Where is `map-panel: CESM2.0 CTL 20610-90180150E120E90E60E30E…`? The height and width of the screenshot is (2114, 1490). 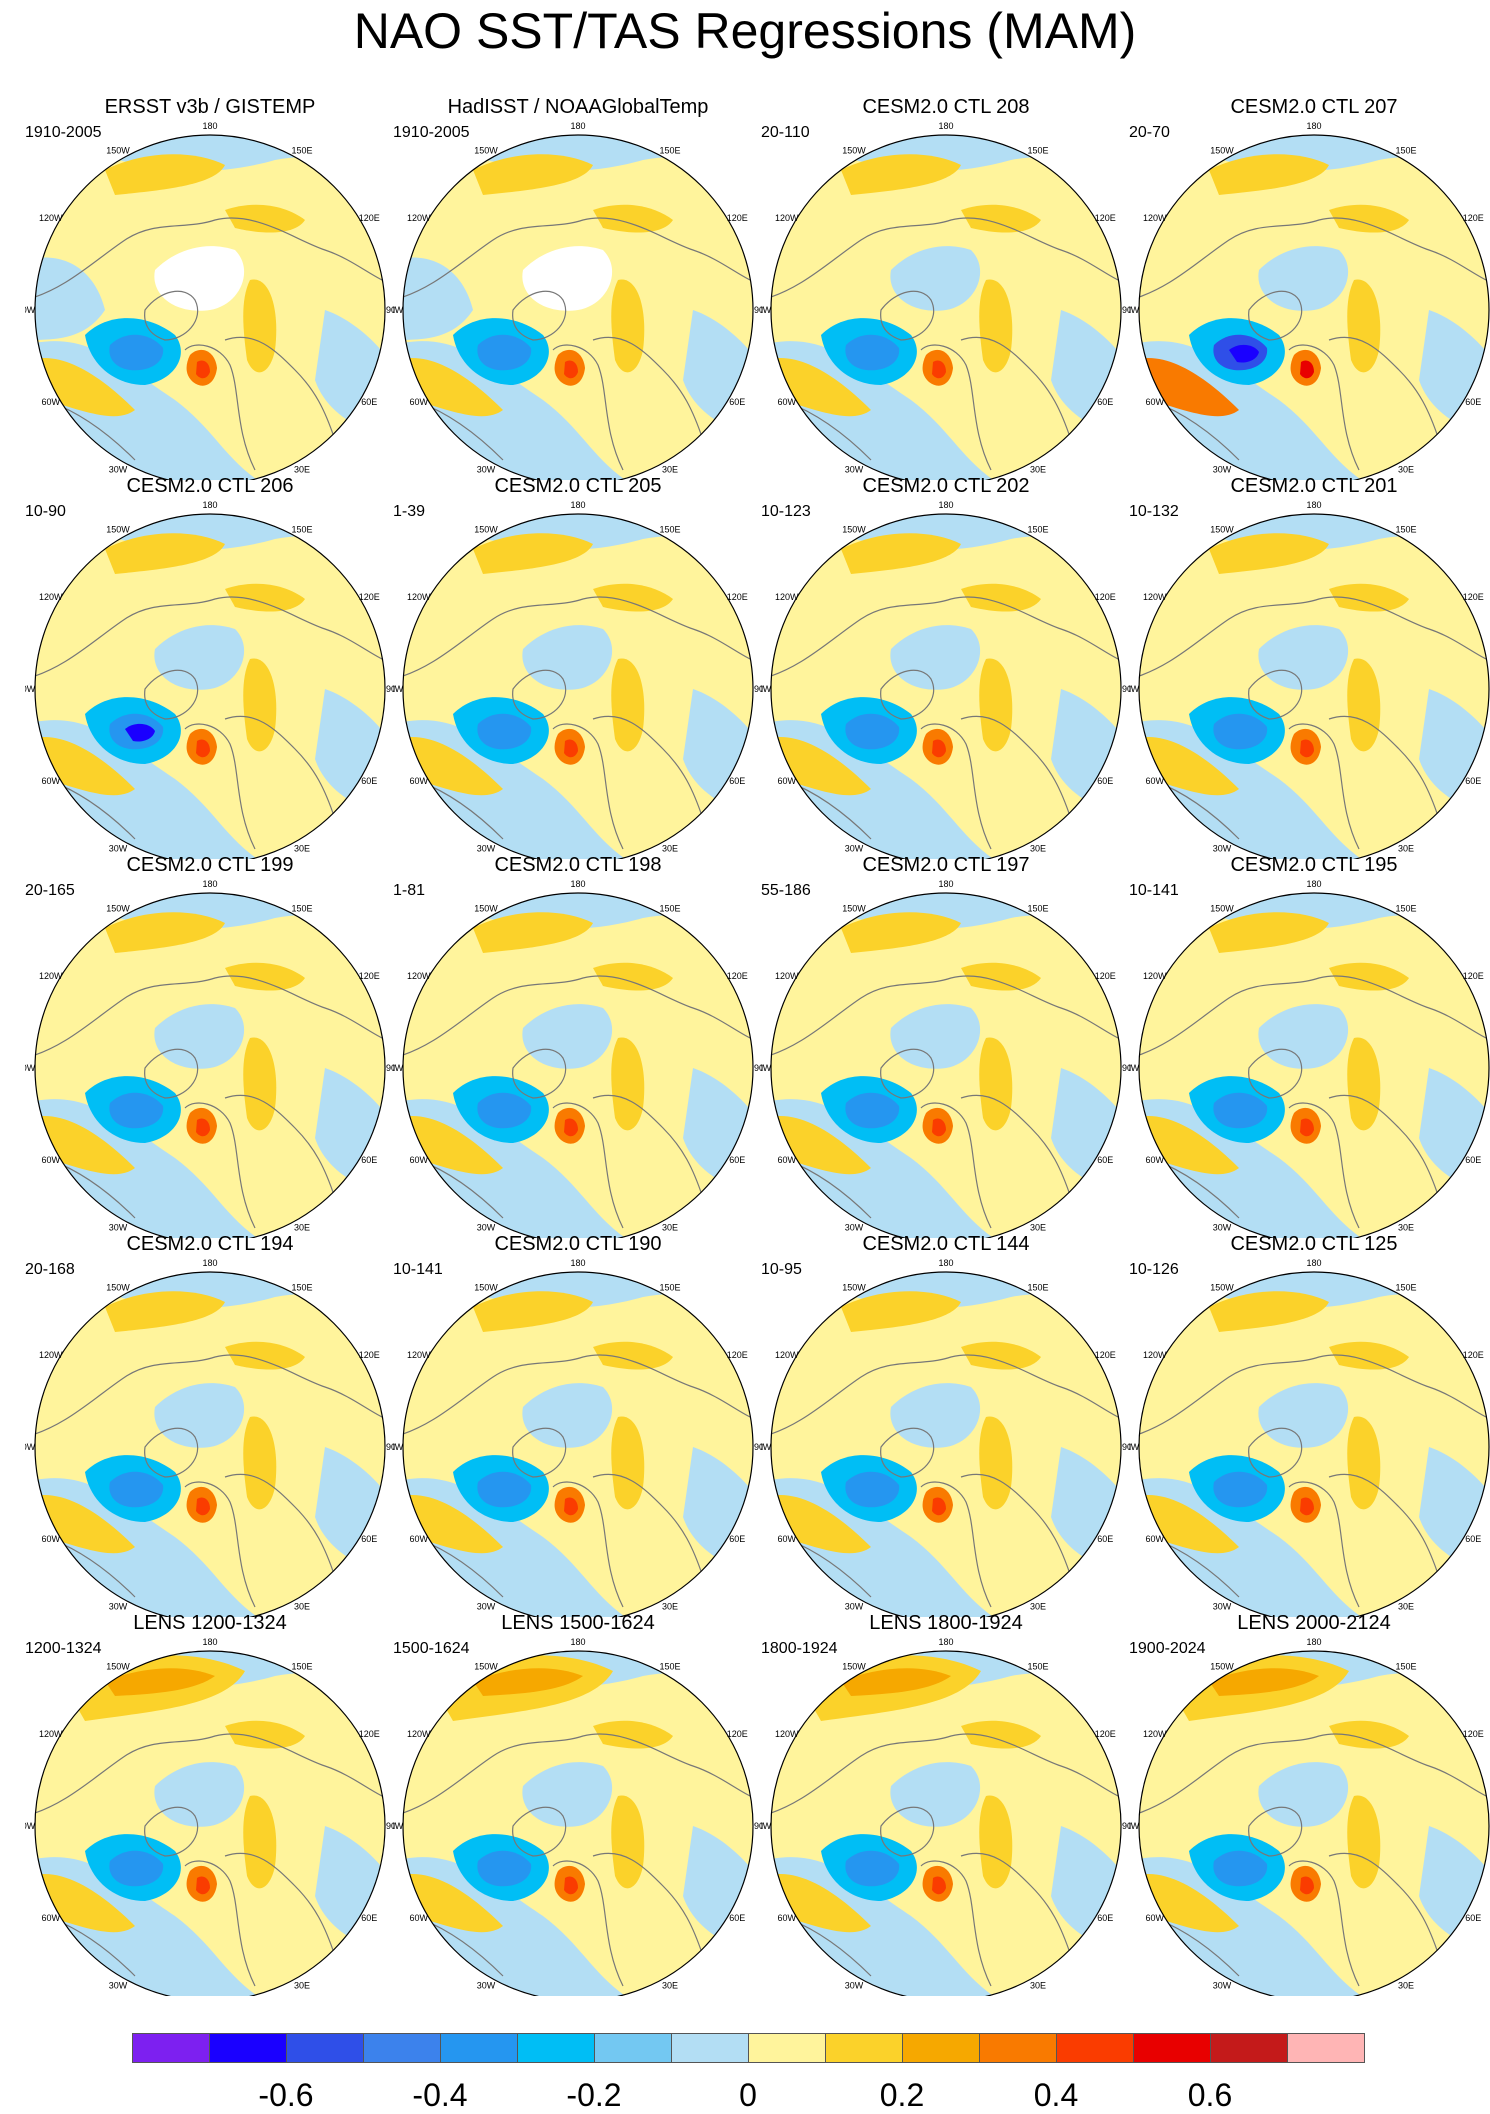 map-panel: CESM2.0 CTL 20610-90180150E120E90E60E30E… is located at coordinates (210, 667).